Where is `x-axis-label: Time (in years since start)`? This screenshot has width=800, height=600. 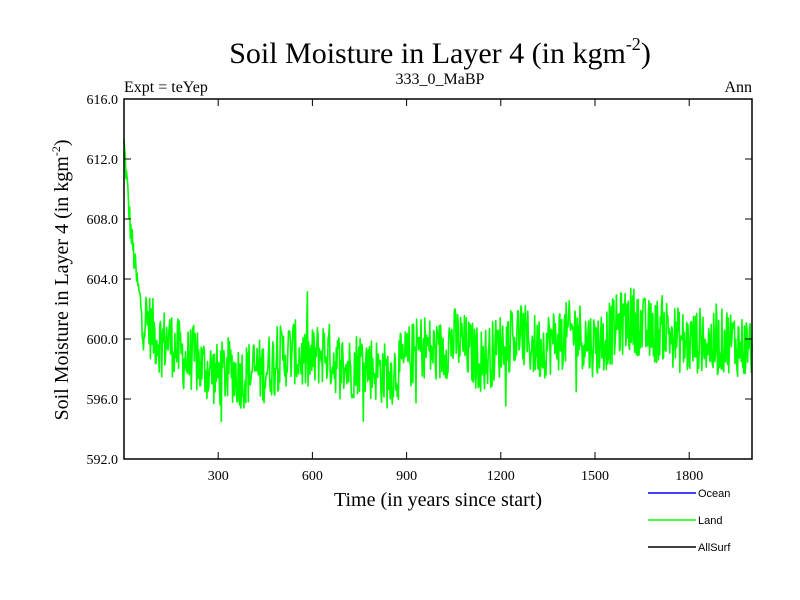
x-axis-label: Time (in years since start) is located at coordinates (438, 500).